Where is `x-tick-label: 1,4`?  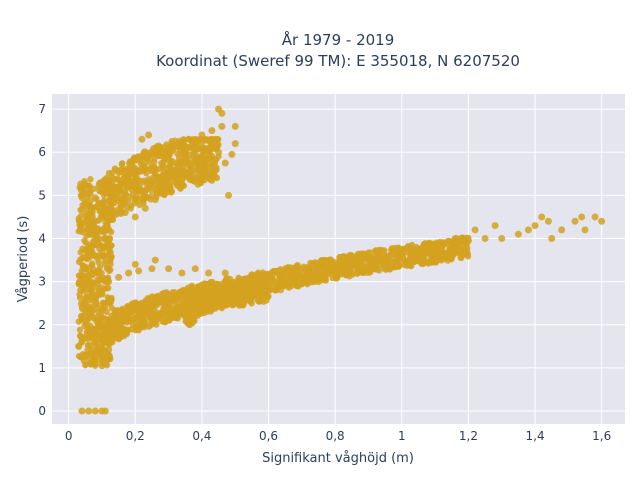
x-tick-label: 1,4 is located at coordinates (535, 436).